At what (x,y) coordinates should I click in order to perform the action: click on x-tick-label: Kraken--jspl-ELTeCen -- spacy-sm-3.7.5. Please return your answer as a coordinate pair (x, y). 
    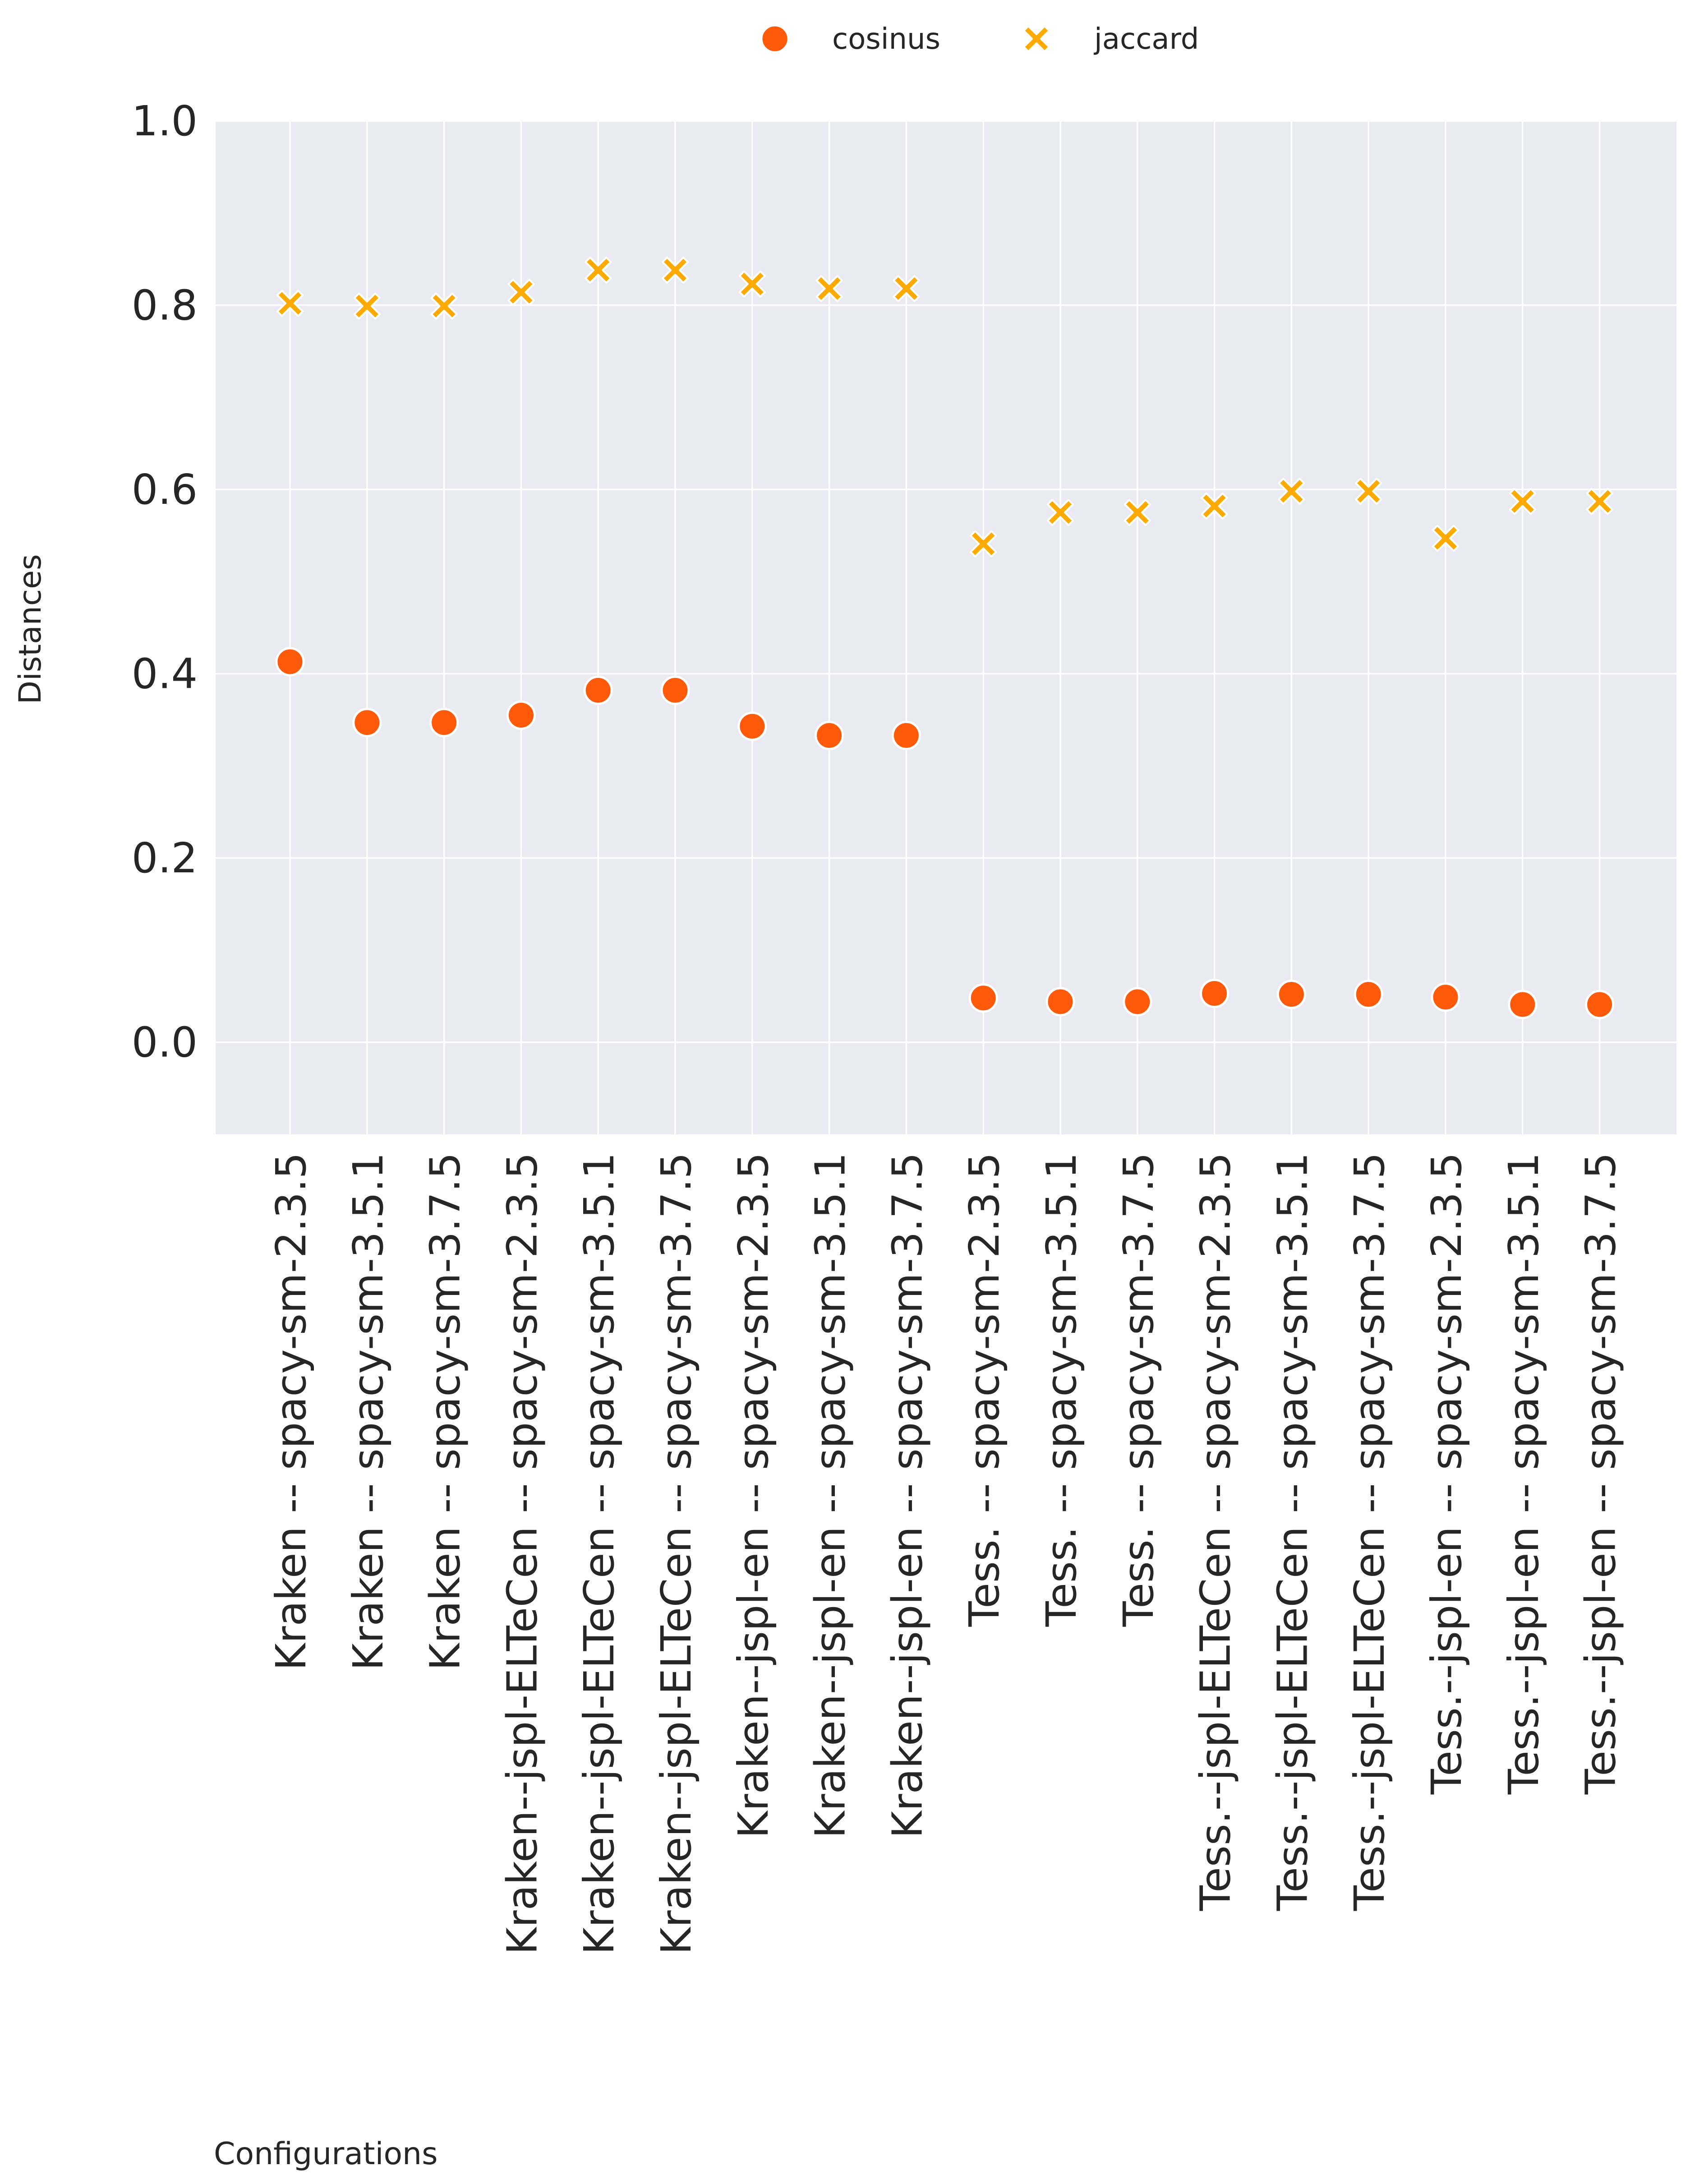
    Looking at the image, I should click on (676, 1554).